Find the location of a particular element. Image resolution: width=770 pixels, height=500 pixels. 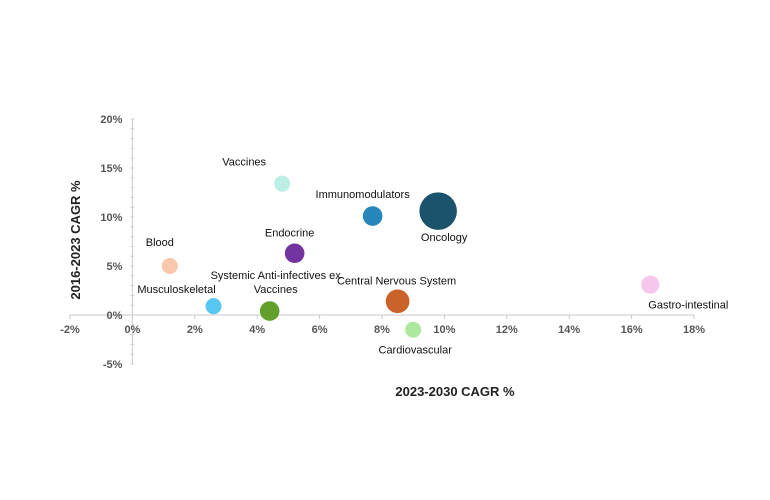

y-tick-label: 0% is located at coordinates (114, 316).